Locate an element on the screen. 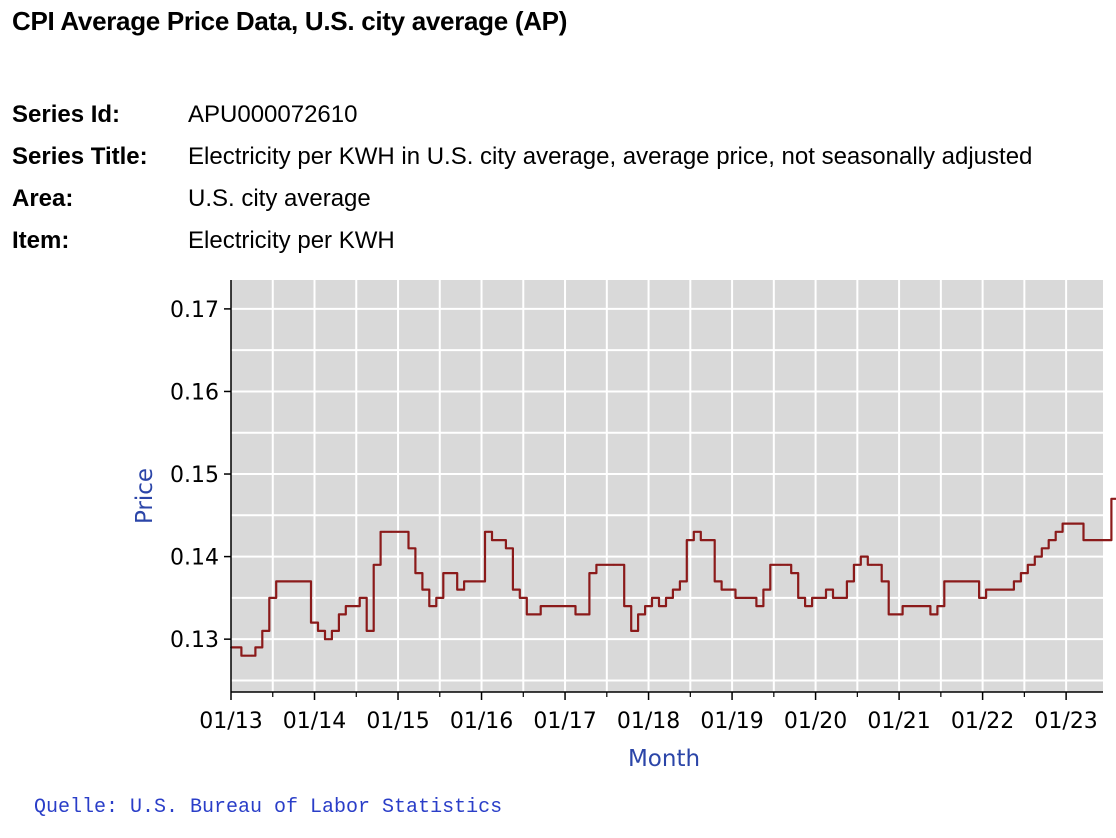 This screenshot has width=1116, height=838. x-tick-label: 01/20 is located at coordinates (815, 721).